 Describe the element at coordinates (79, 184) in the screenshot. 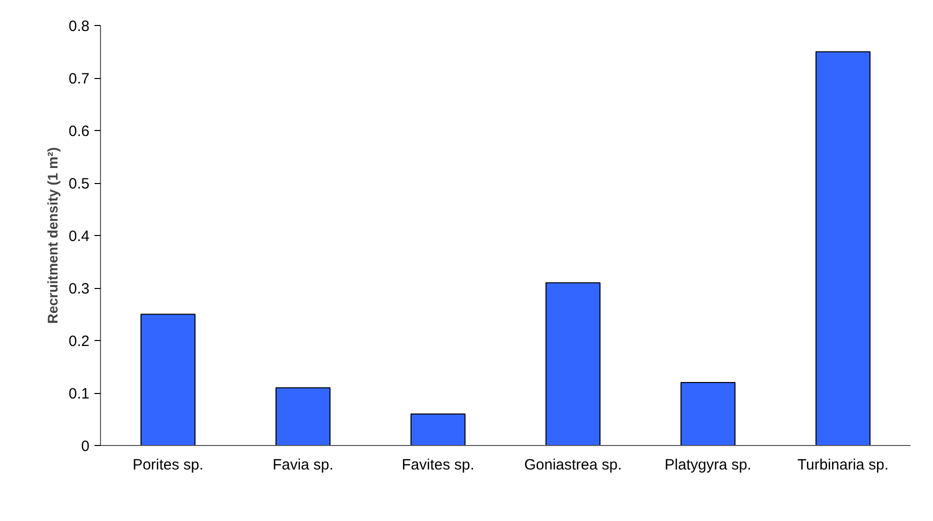

I see `y-tick-label: 0.5` at that location.